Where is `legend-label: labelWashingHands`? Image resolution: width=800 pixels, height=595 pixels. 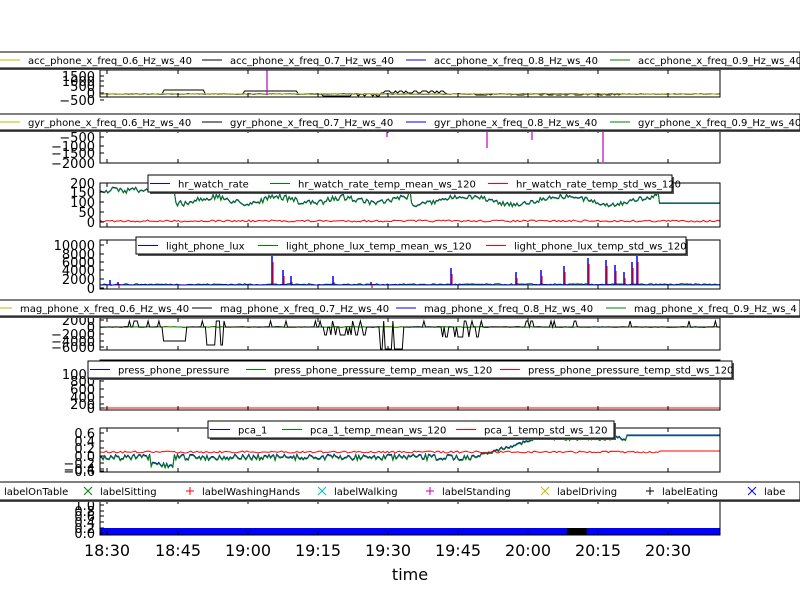 legend-label: labelWashingHands is located at coordinates (251, 492).